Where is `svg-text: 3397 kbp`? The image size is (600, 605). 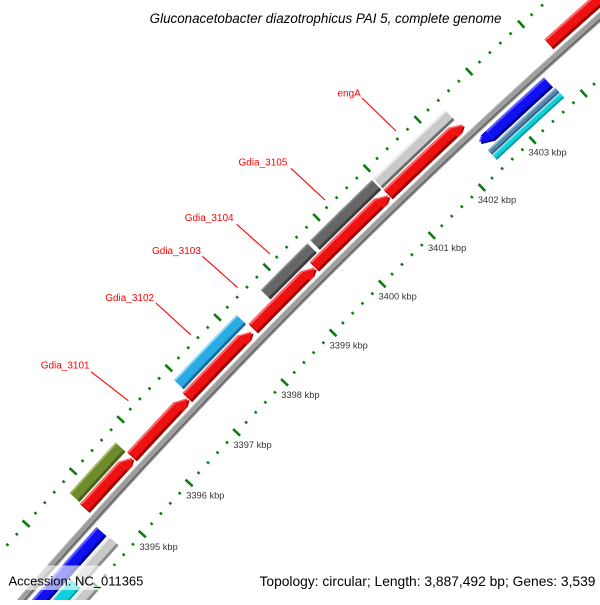 svg-text: 3397 kbp is located at coordinates (252, 445).